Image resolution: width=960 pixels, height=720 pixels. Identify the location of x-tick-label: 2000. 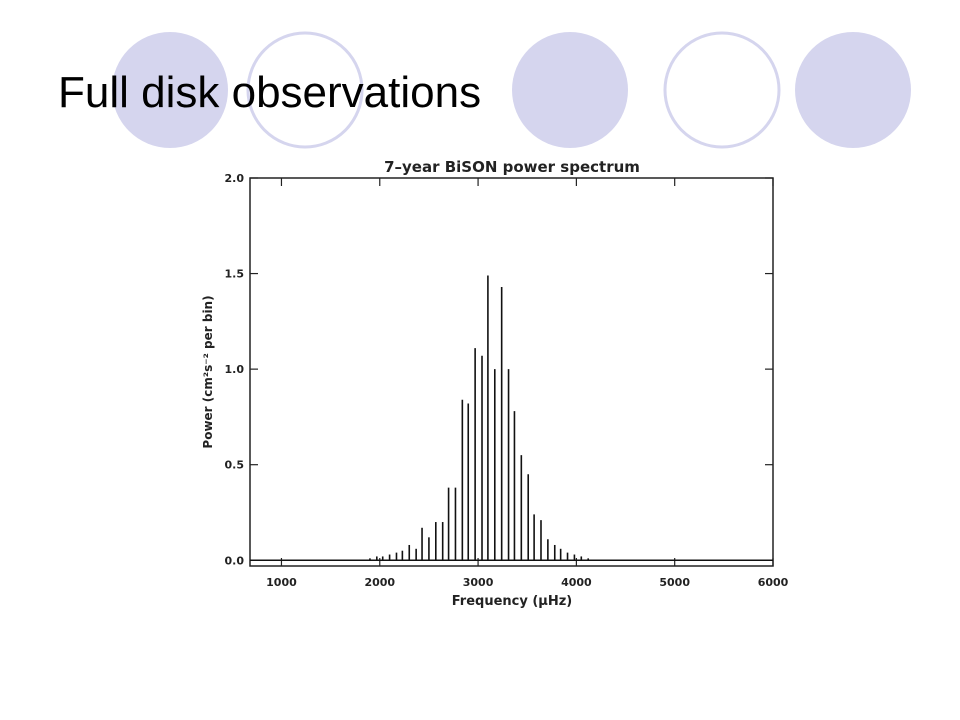
(379, 582).